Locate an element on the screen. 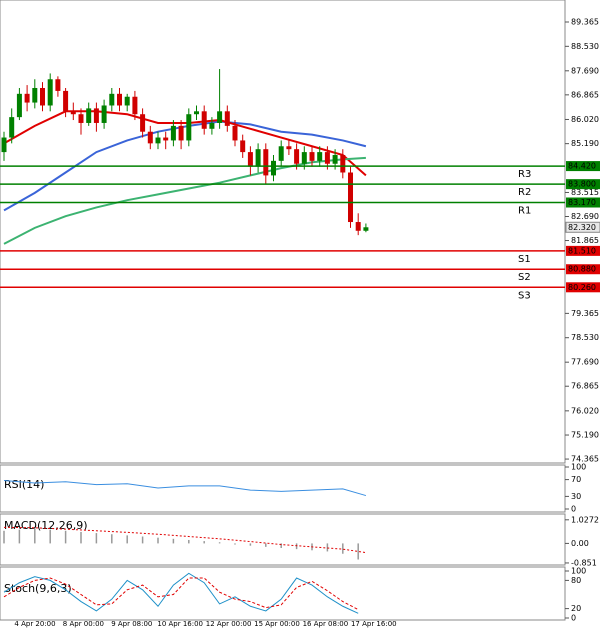 The height and width of the screenshot is (628, 600). x-tick-label: 16 Apr 08:00 is located at coordinates (326, 624).